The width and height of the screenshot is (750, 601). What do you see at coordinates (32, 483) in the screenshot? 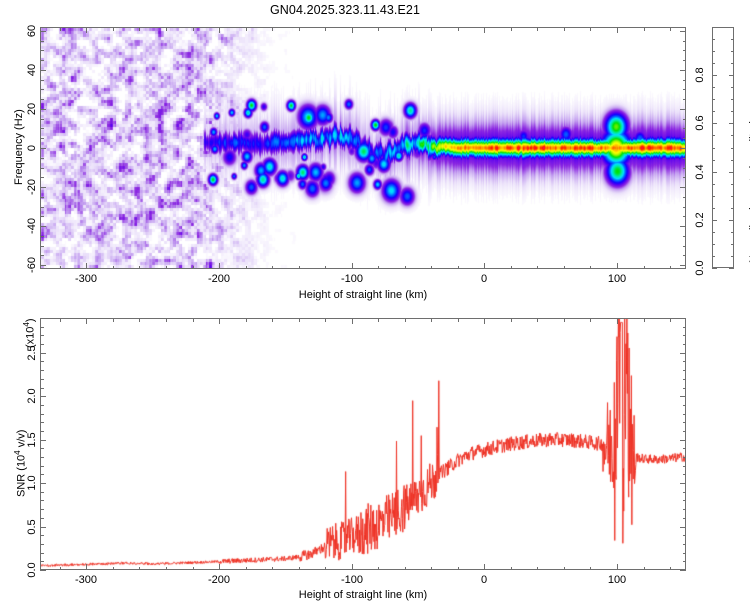
I see `y-tick-label: 1.0` at bounding box center [32, 483].